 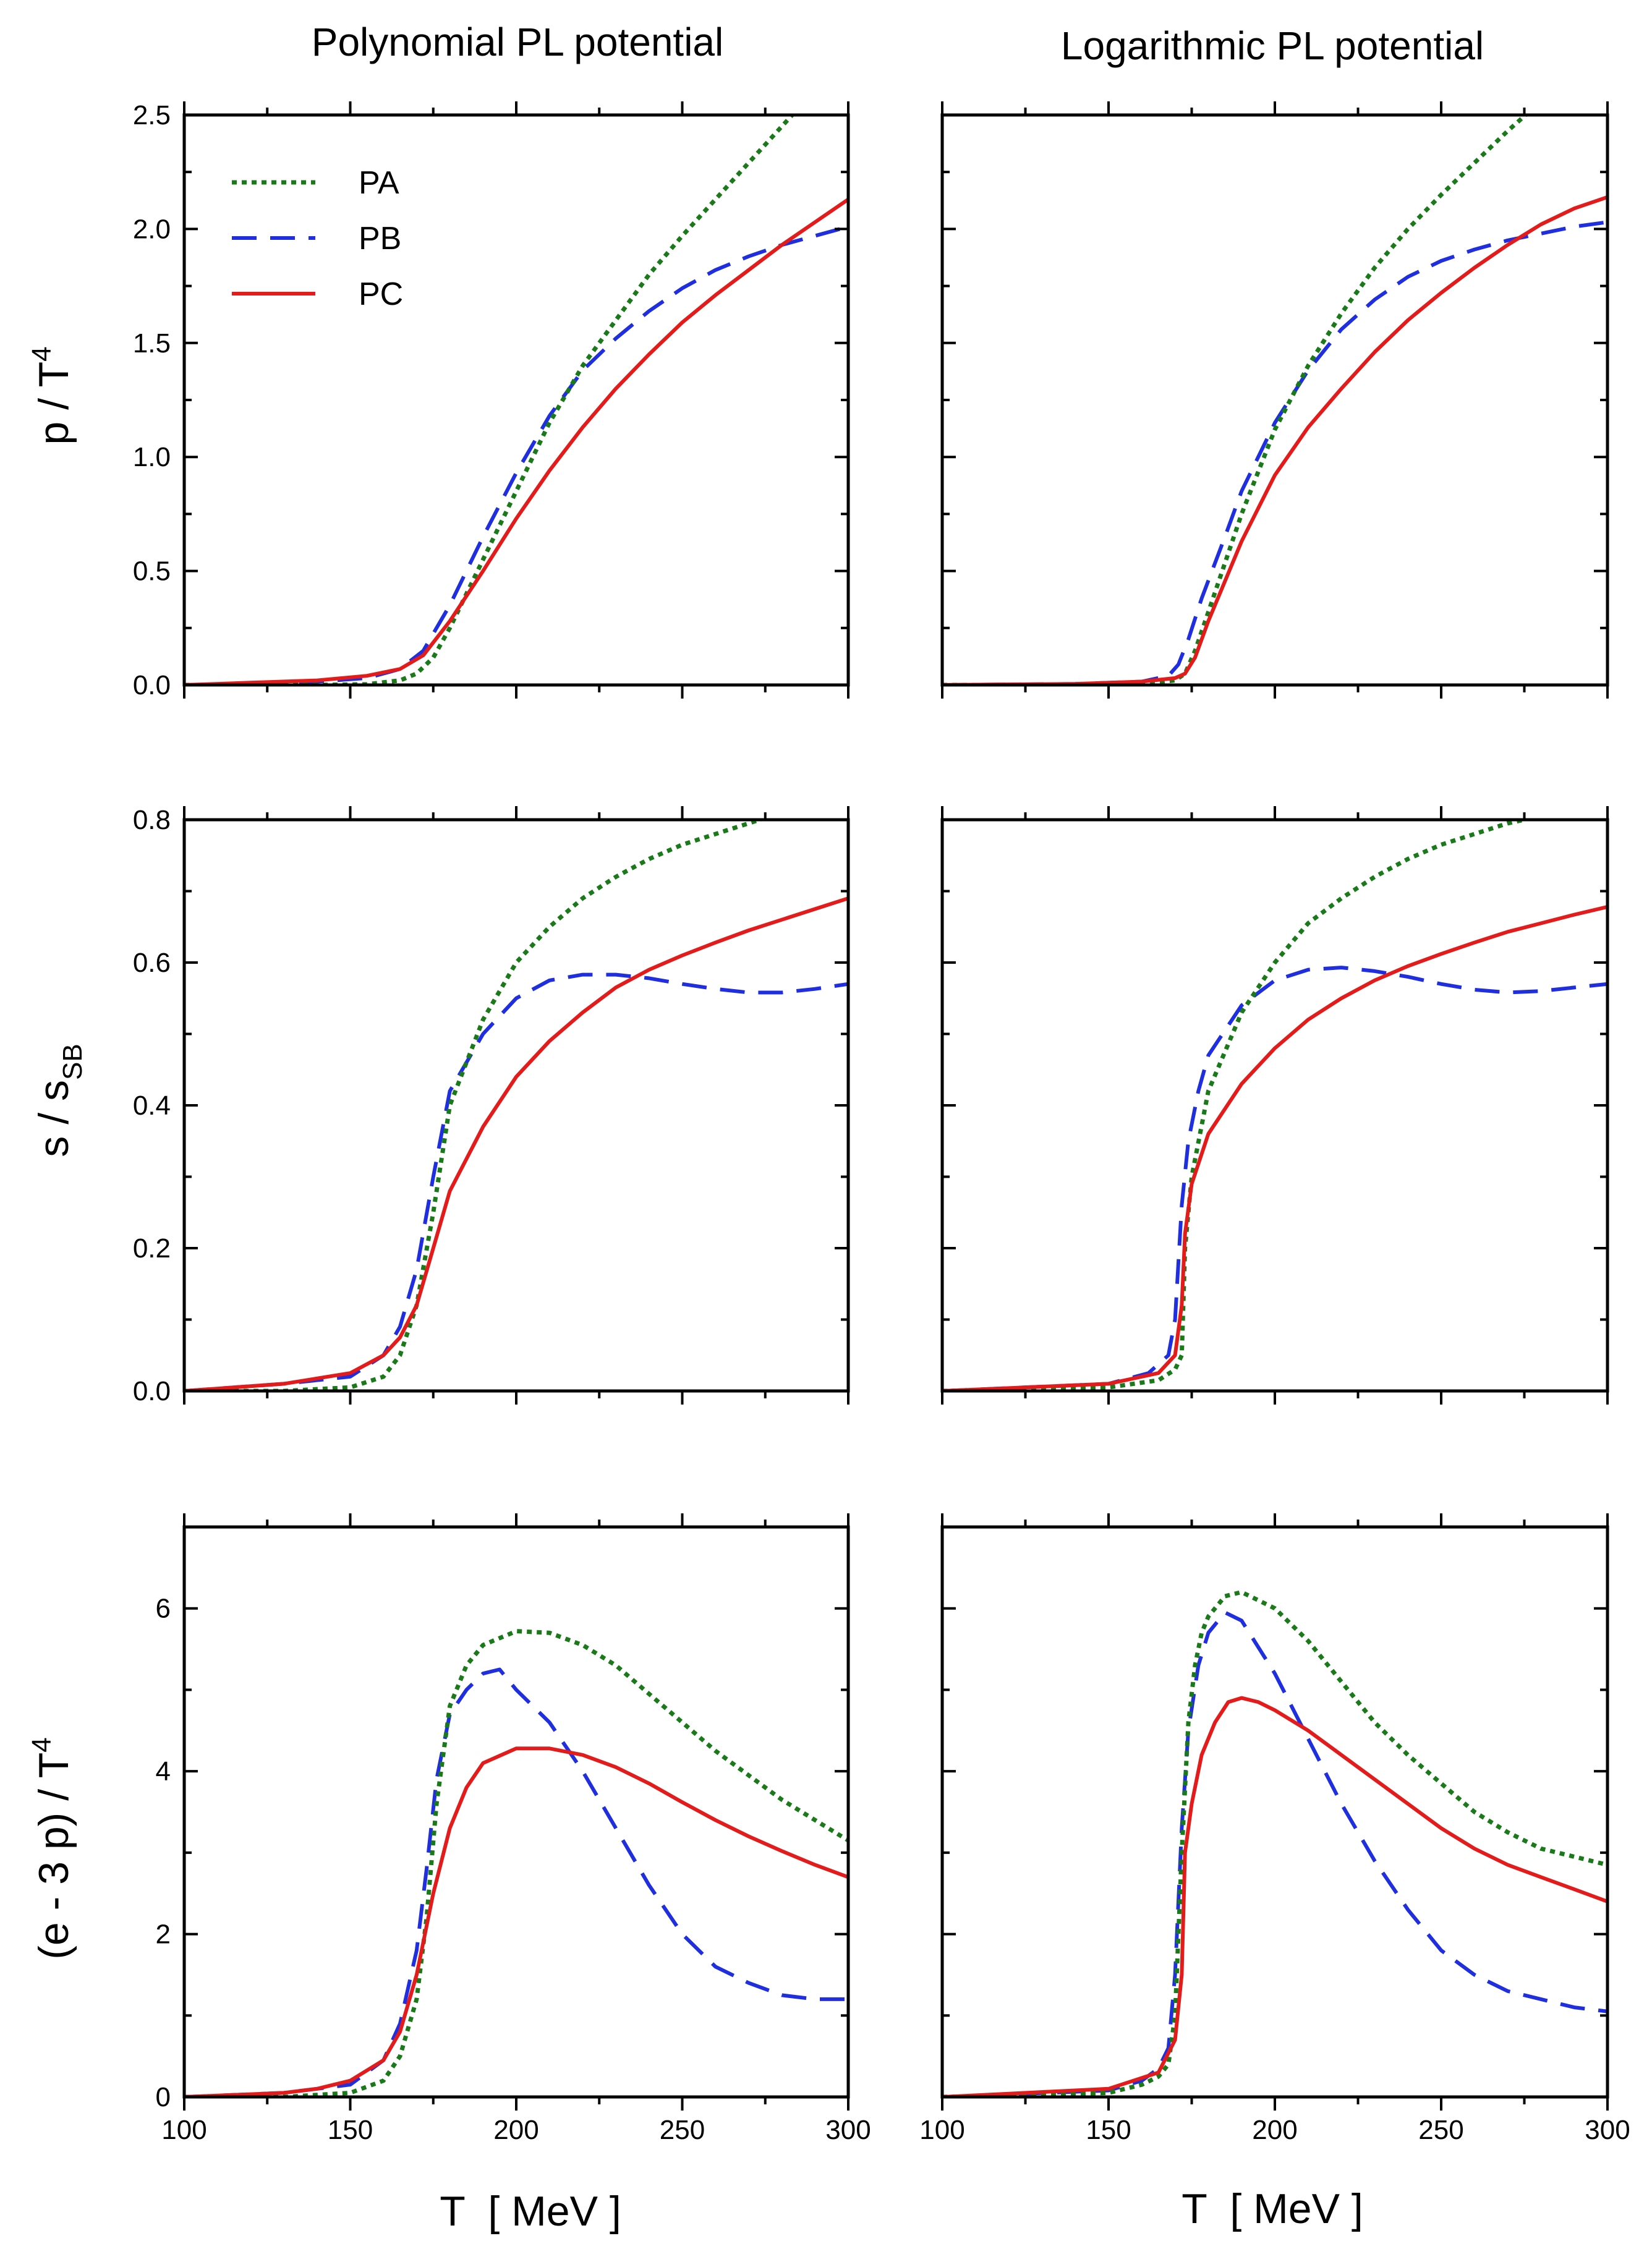 I want to click on x-tick-label-interaction-poly: 250, so click(x=682, y=2130).